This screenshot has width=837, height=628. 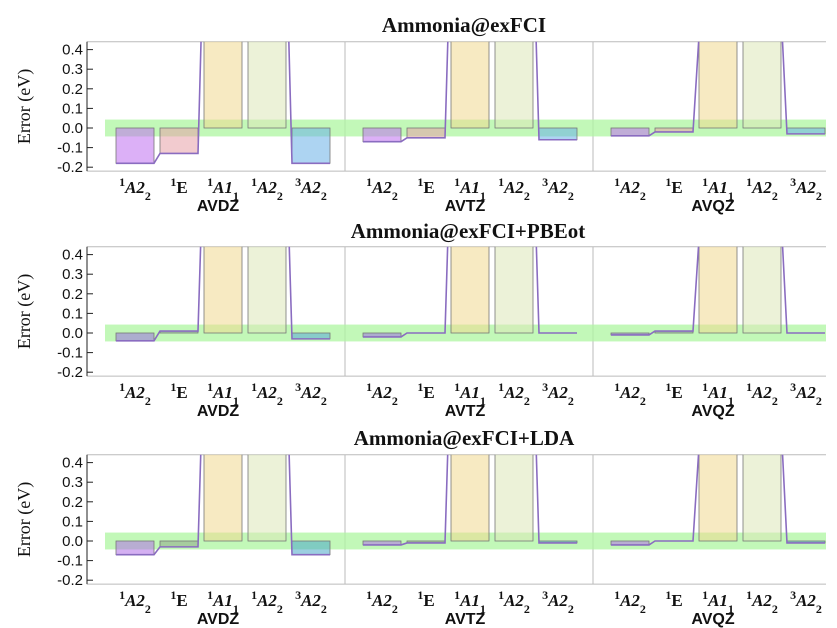 What do you see at coordinates (468, 231) in the screenshot?
I see `chart-title: Ammonia@exFCI+PBEot` at bounding box center [468, 231].